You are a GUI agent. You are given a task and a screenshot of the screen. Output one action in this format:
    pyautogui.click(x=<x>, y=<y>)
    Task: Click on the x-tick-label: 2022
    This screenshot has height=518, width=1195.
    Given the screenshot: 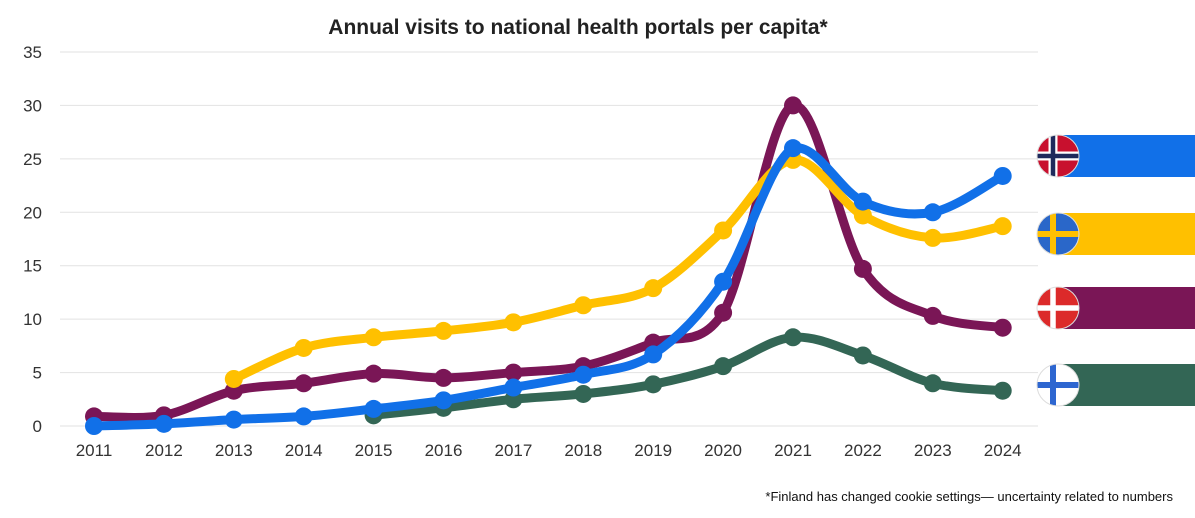 What is the action you would take?
    pyautogui.click(x=863, y=450)
    